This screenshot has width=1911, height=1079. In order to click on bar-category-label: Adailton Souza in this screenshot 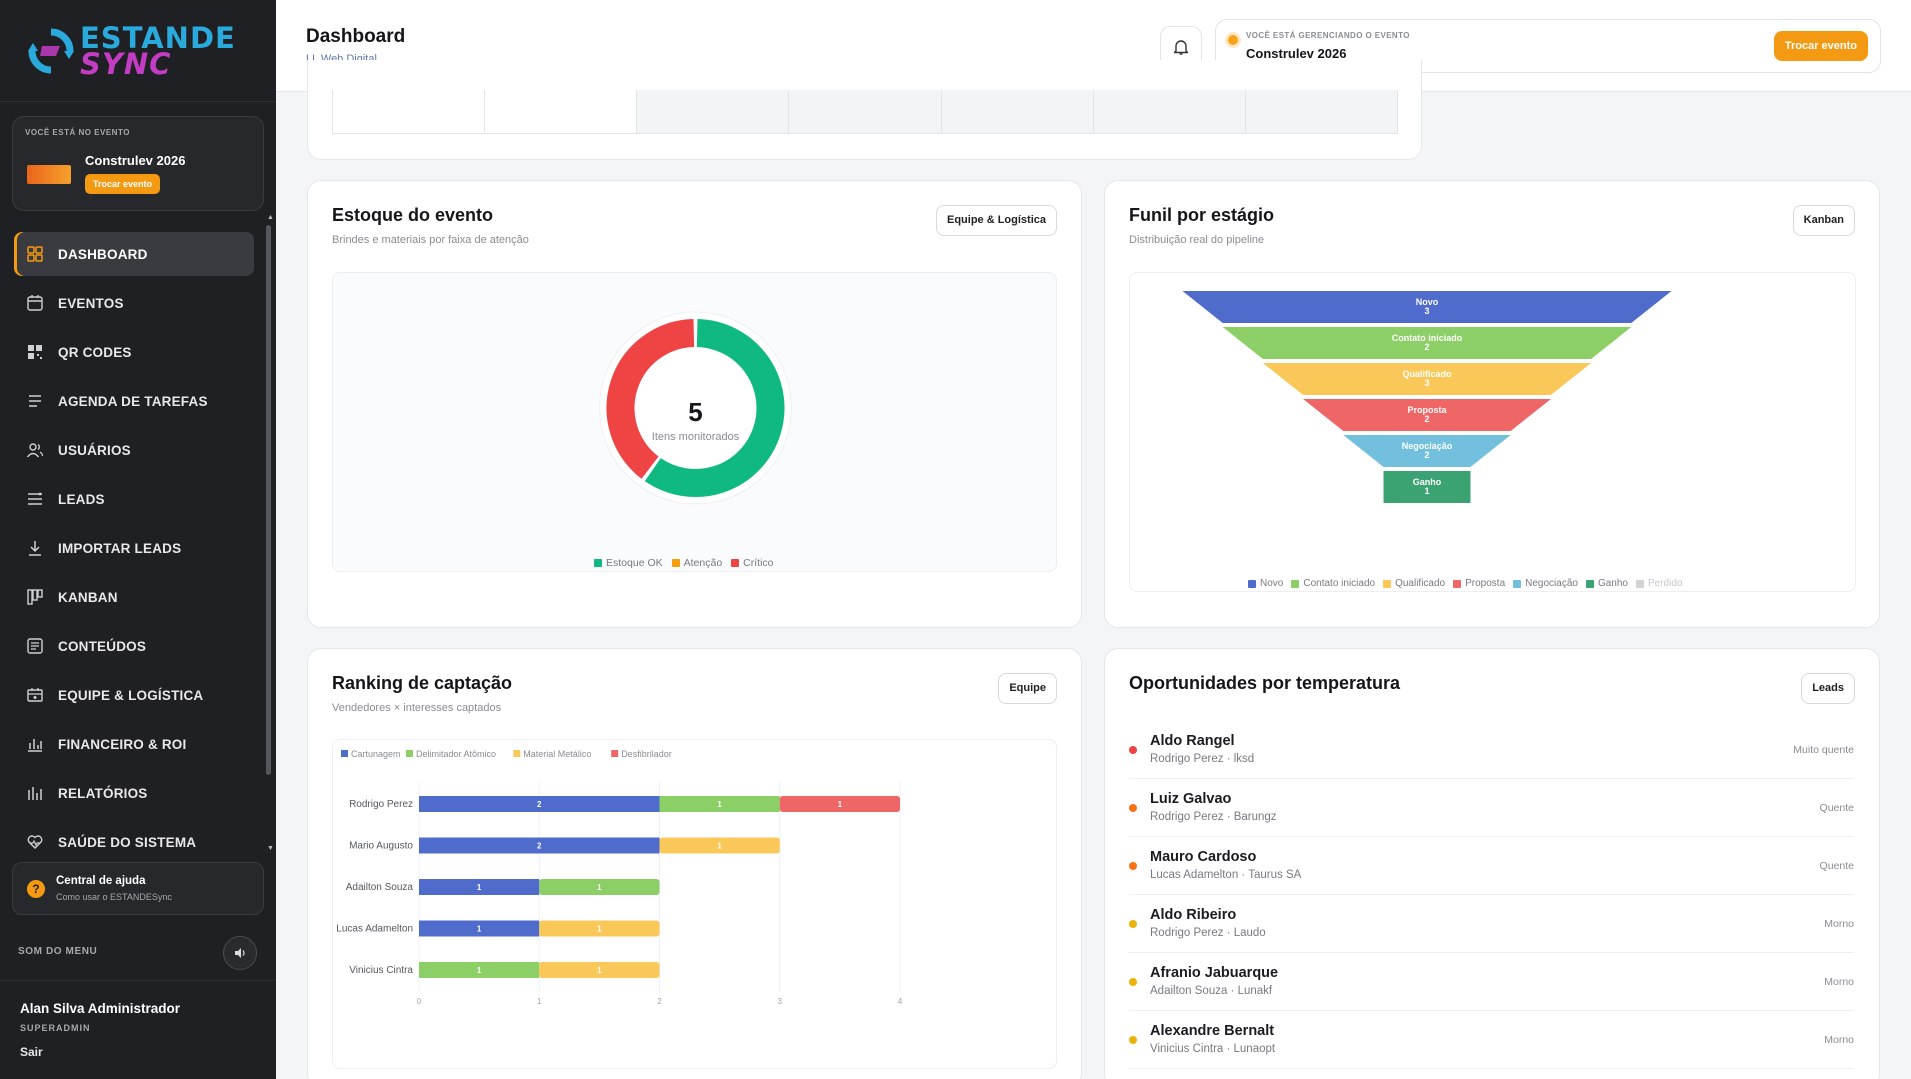, I will do `click(380, 887)`.